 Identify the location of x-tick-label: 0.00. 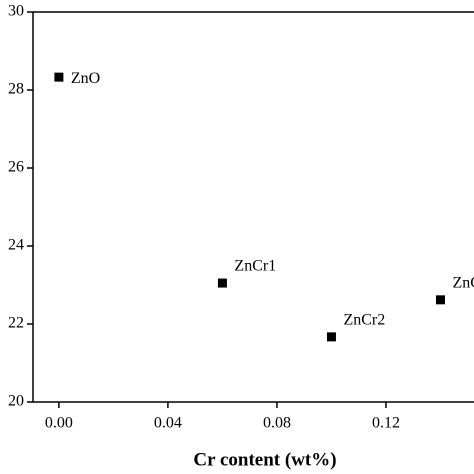
(59, 423).